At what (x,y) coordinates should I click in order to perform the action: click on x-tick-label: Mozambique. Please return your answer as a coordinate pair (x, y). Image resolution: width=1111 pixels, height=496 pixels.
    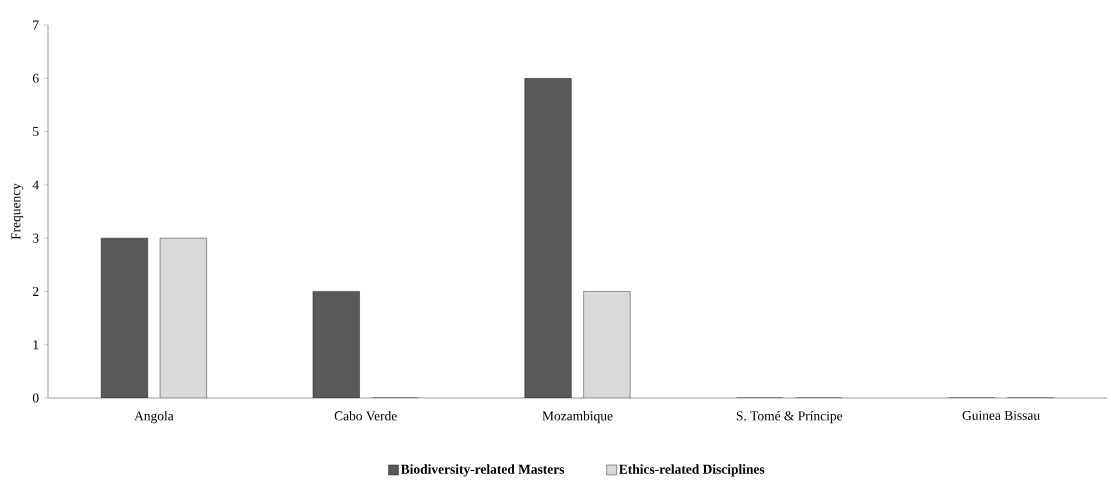
    Looking at the image, I should click on (577, 417).